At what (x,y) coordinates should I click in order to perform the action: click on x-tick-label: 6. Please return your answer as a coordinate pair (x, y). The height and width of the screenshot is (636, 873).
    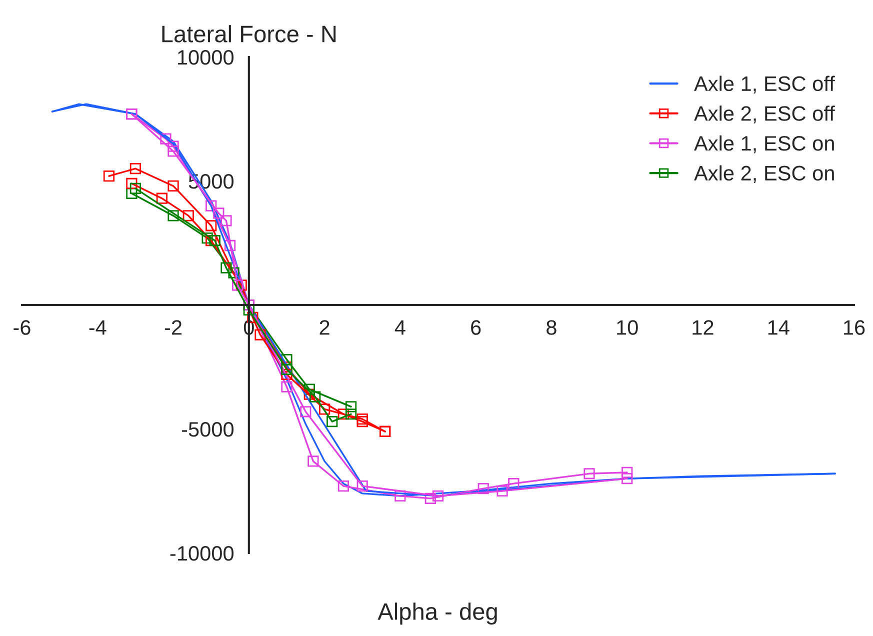
    Looking at the image, I should click on (476, 327).